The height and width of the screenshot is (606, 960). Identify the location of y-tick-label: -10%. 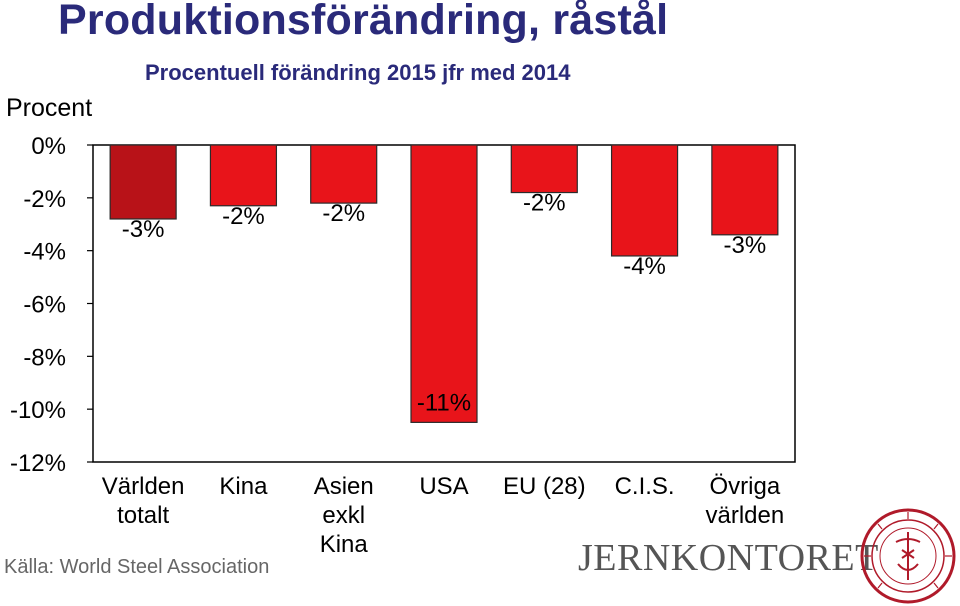
(38, 410).